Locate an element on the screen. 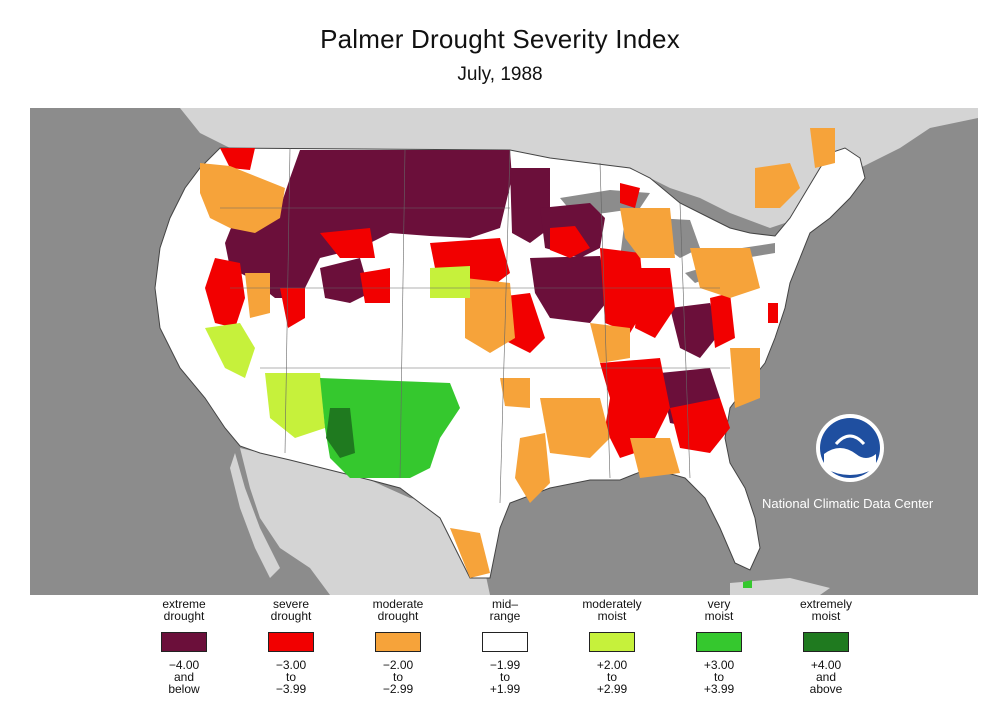 The width and height of the screenshot is (1000, 705). credit-text: National Climatic Data Center is located at coordinates (848, 503).